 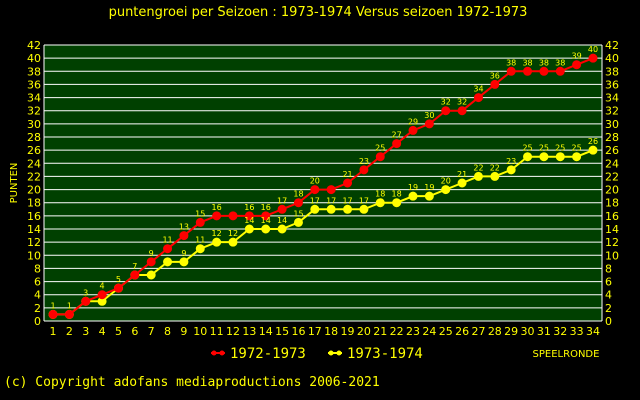 I want to click on x-tick-label: 15, so click(x=282, y=331).